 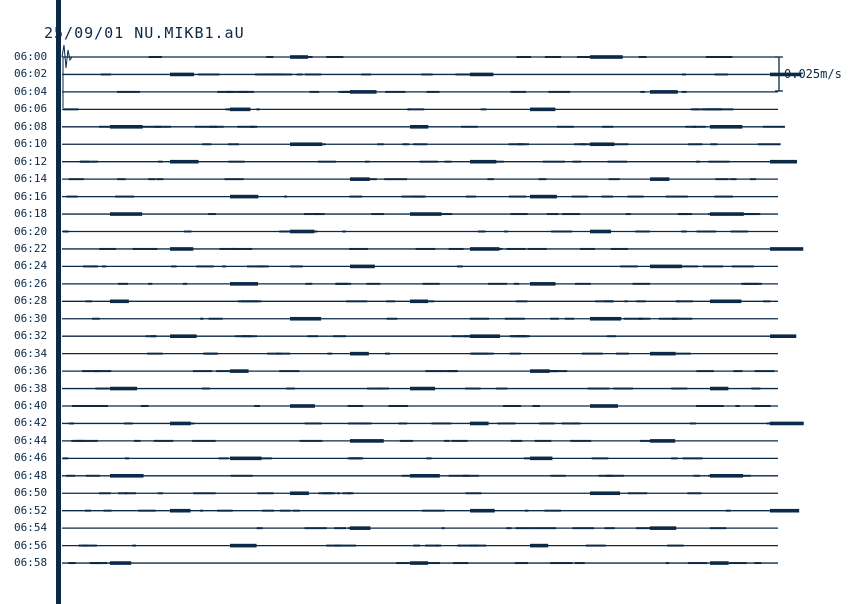 I want to click on chart-title: 25/09/01 NU.MIKB1.aU, so click(x=144, y=33).